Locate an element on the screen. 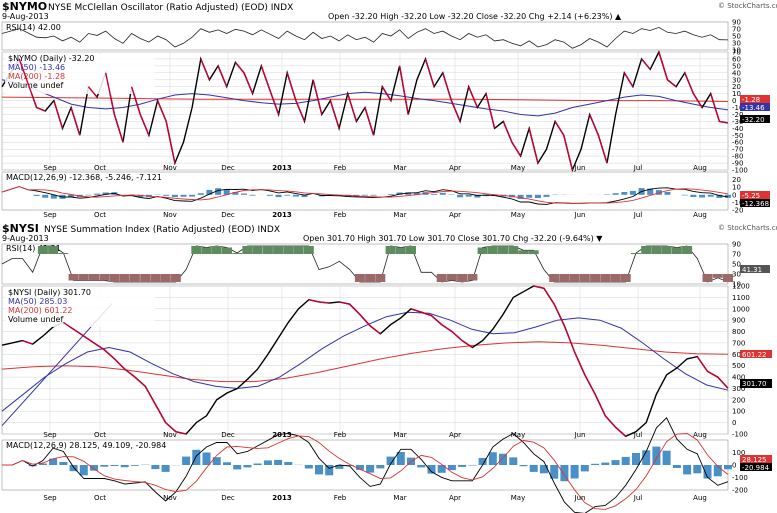  y-tick-label: 800 is located at coordinates (738, 332).